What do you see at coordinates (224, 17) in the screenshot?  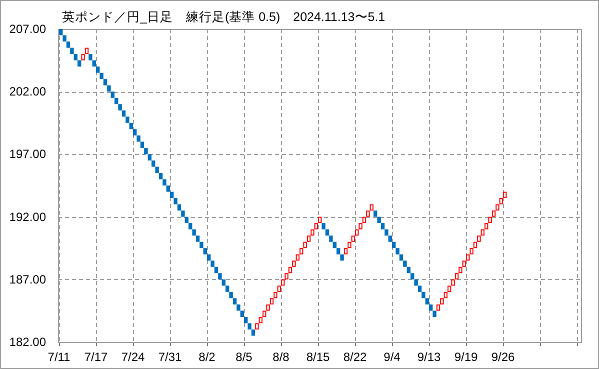 I see `chart-title: 英ポンド／円_日足 練行足(基準 0.5) 2024.11.13〜5.1` at bounding box center [224, 17].